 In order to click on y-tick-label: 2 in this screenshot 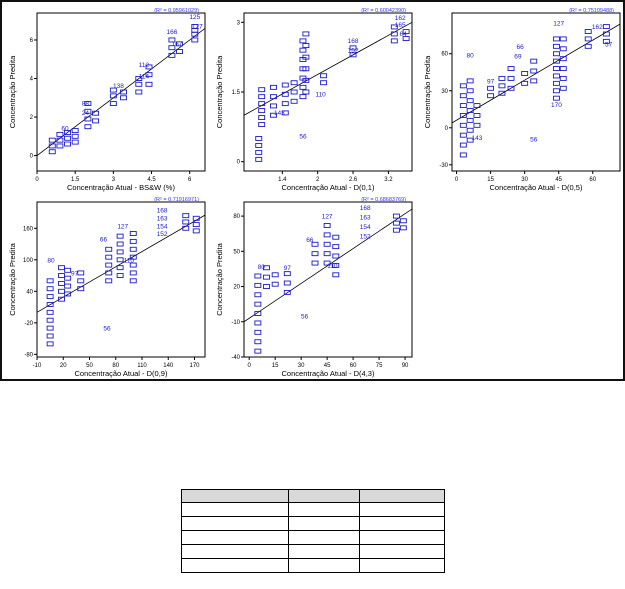, I will do `click(32, 118)`.